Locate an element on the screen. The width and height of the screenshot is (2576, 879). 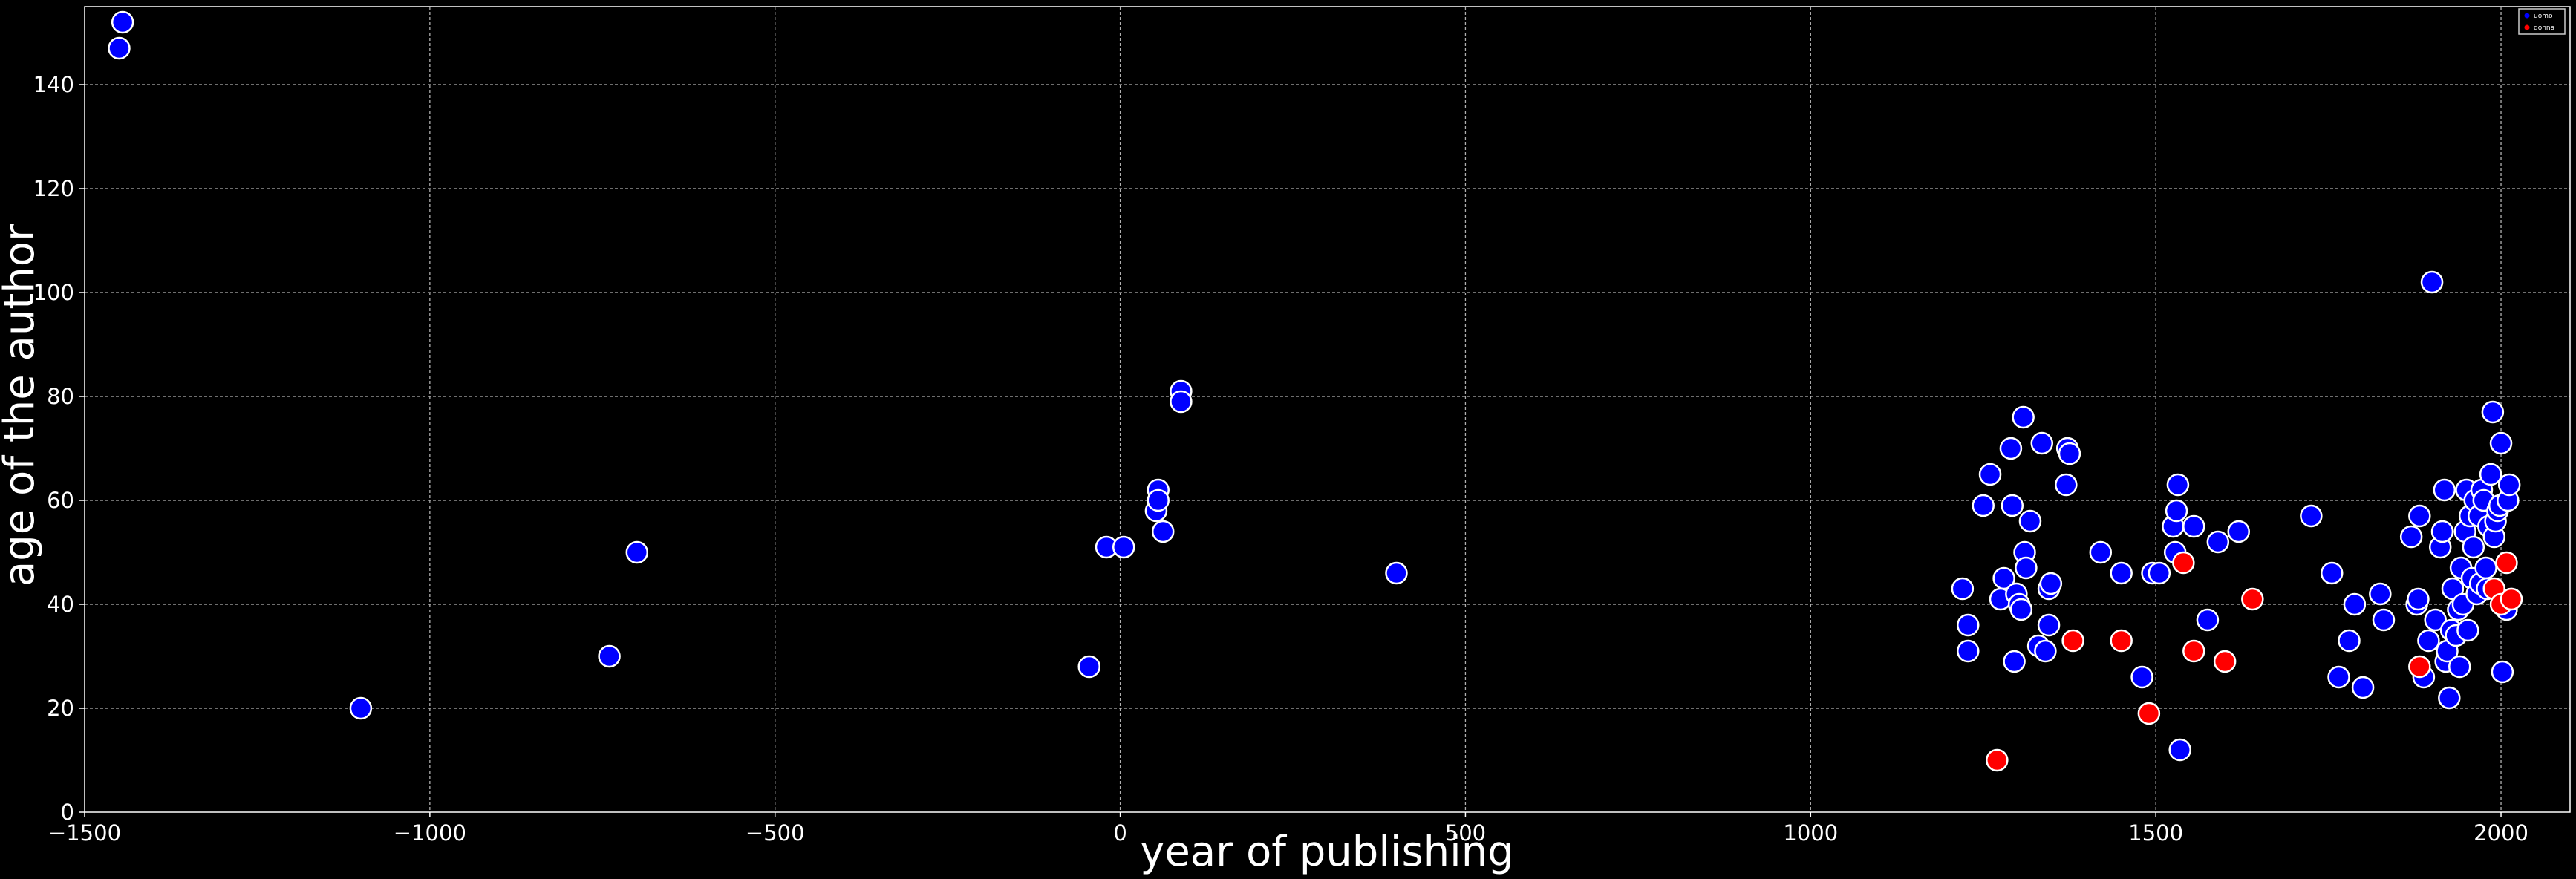
y-tick-label: 60 is located at coordinates (60, 500).